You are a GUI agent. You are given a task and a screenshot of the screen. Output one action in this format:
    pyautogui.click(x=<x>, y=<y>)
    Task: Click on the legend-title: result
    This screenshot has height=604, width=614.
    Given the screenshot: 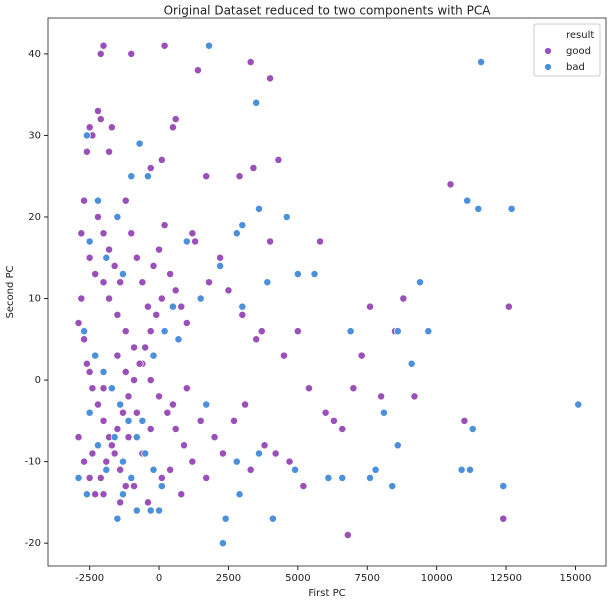 What is the action you would take?
    pyautogui.click(x=580, y=35)
    